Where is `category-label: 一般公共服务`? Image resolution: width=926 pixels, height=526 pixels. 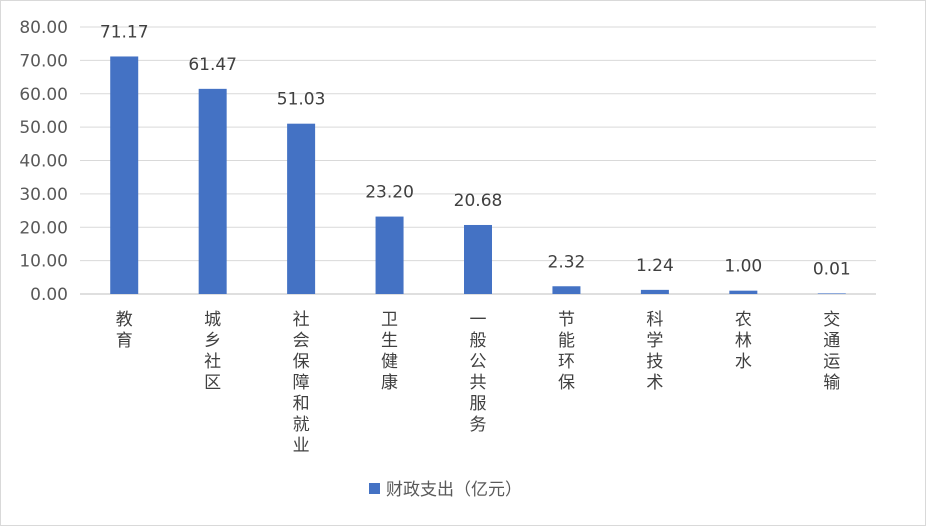
category-label: 一般公共服务 is located at coordinates (478, 372).